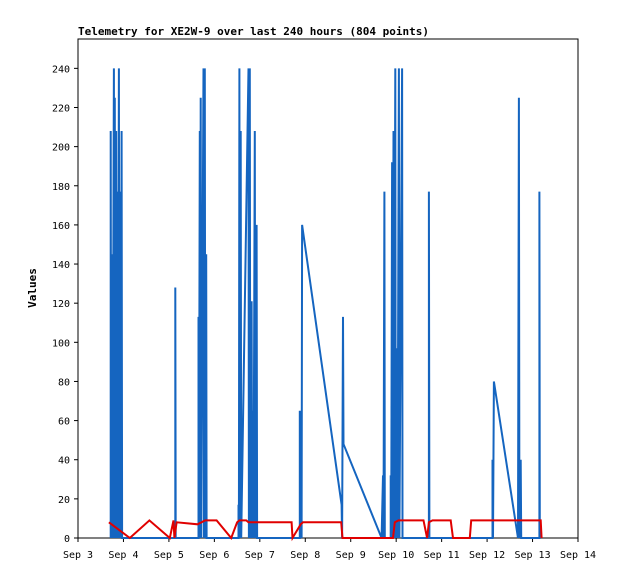 This screenshot has width=618, height=579. I want to click on y-tick-label: 120, so click(61, 304).